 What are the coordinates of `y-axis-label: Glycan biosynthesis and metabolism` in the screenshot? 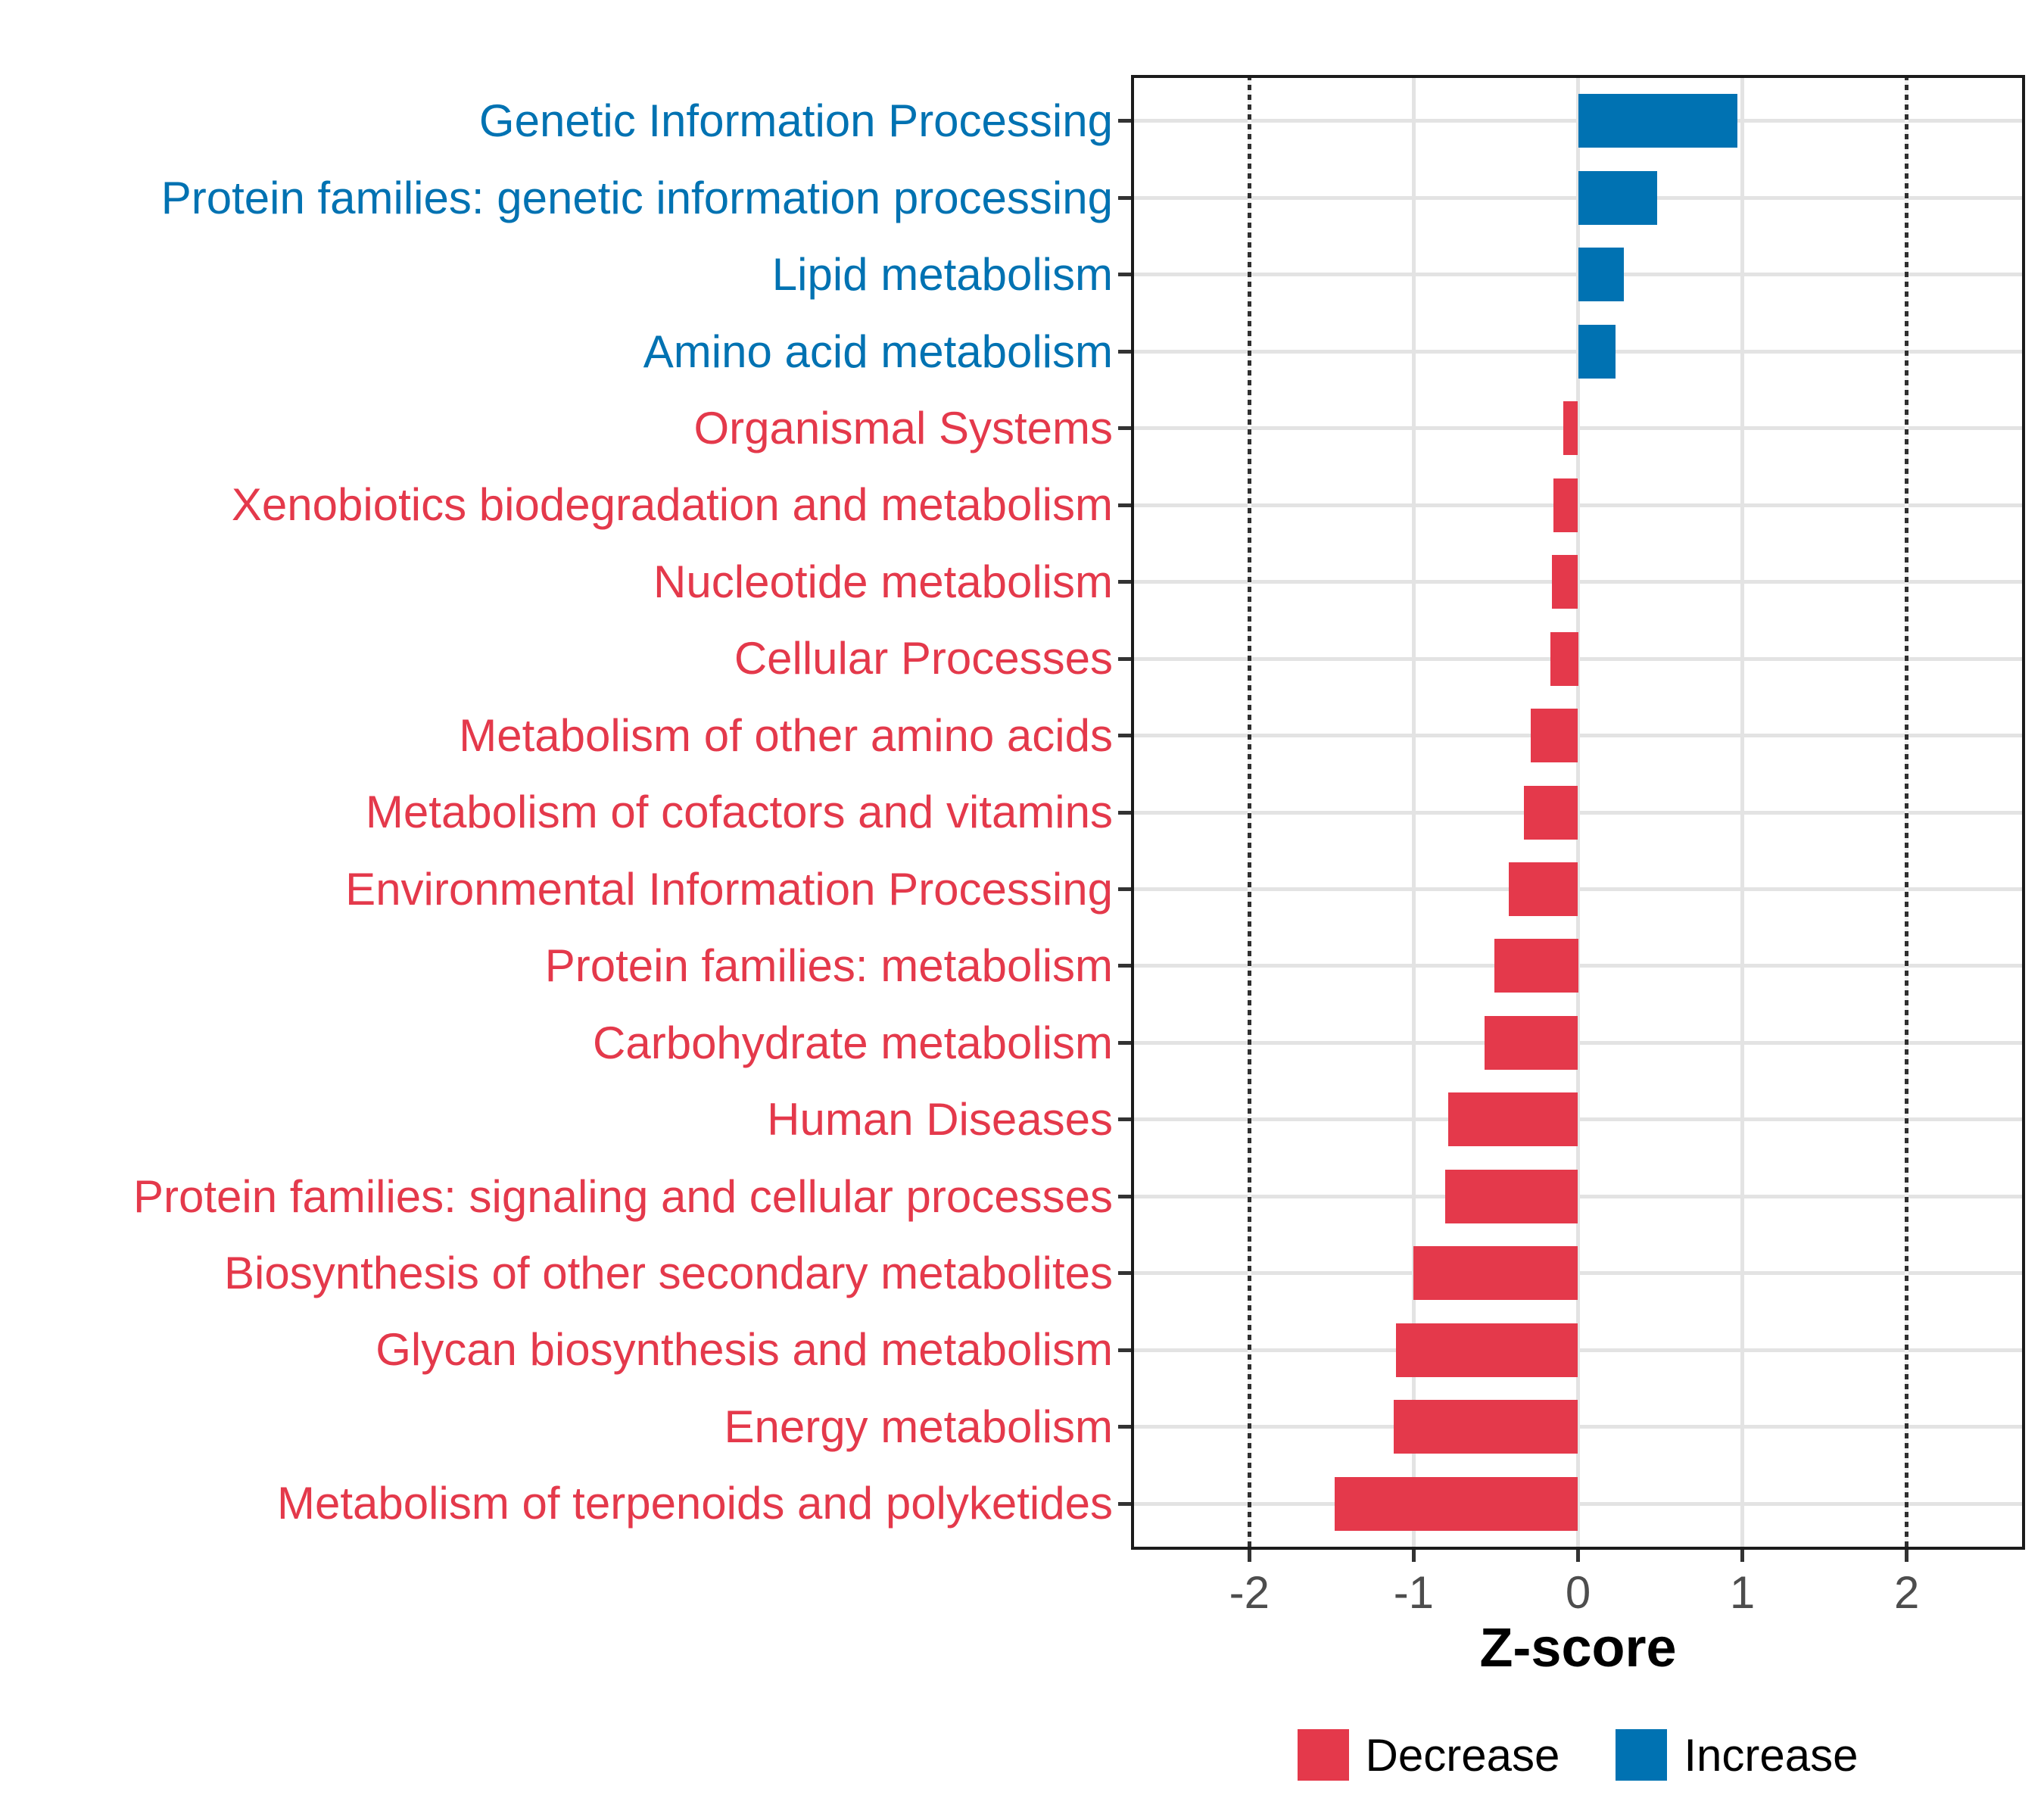 It's located at (744, 1350).